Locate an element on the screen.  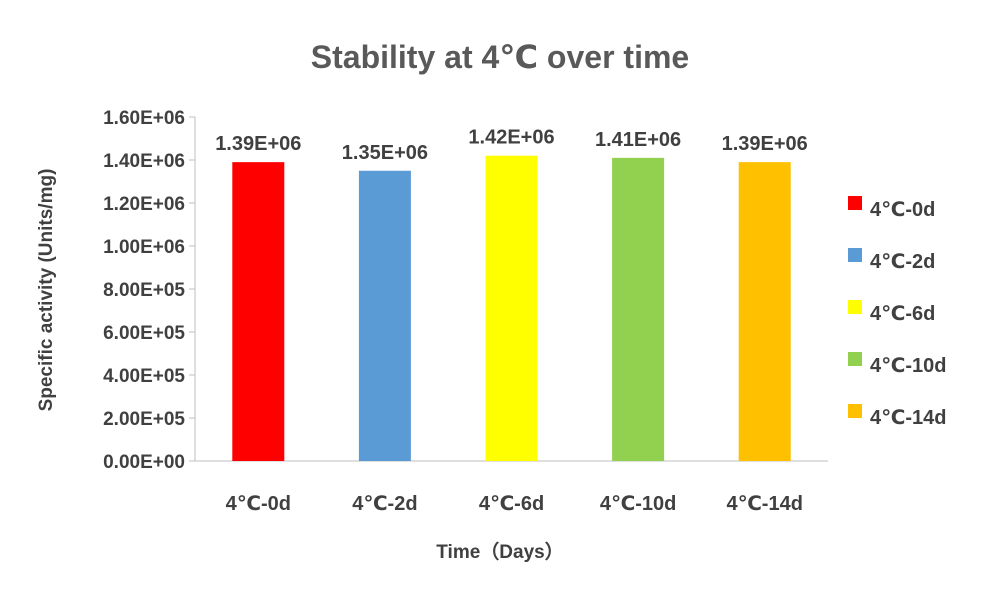
y-tick-label: 1.20E+06 is located at coordinates (144, 204).